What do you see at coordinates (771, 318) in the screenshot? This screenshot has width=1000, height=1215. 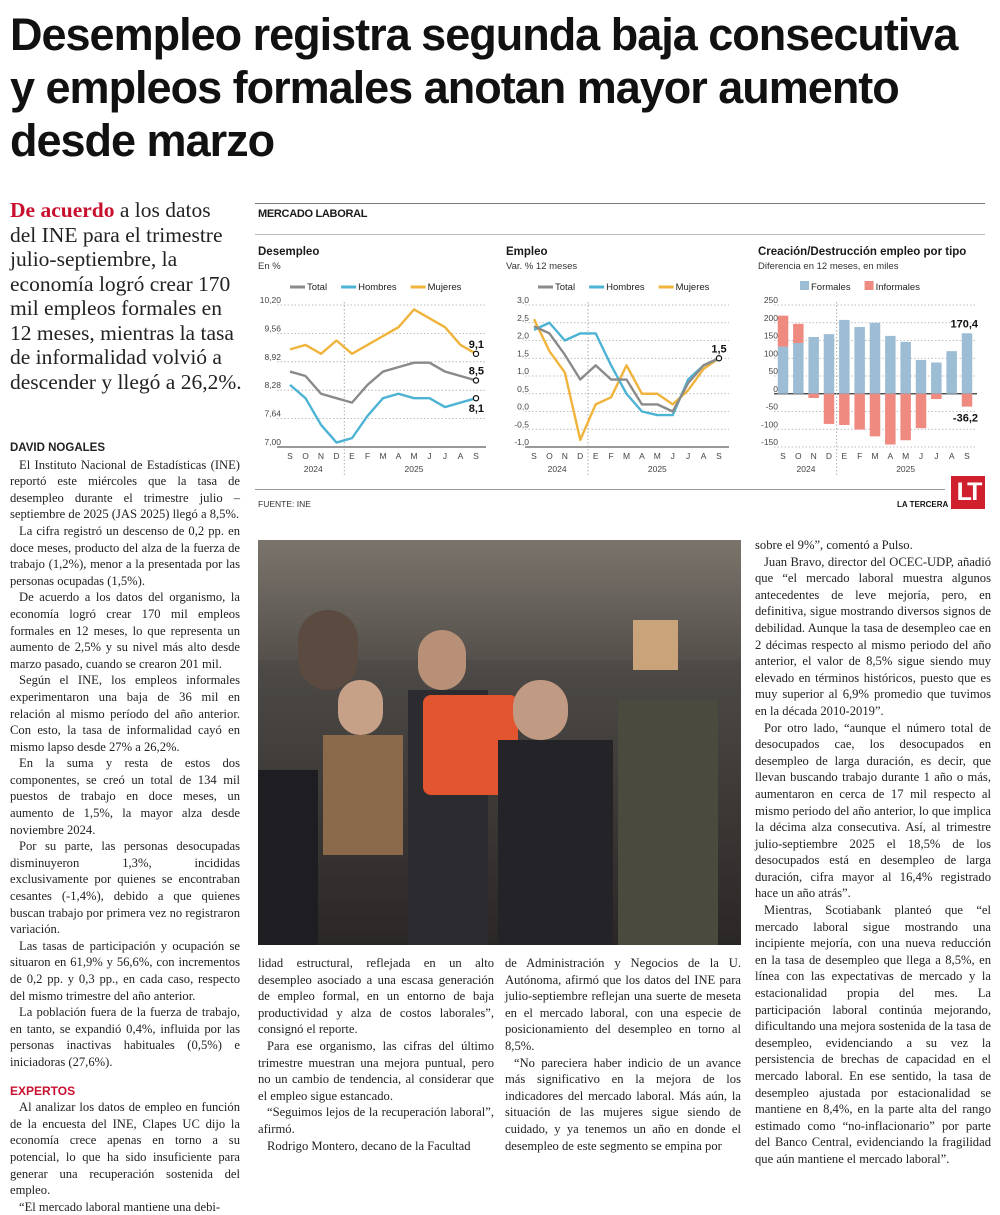 I see `y-tick-label: 200` at bounding box center [771, 318].